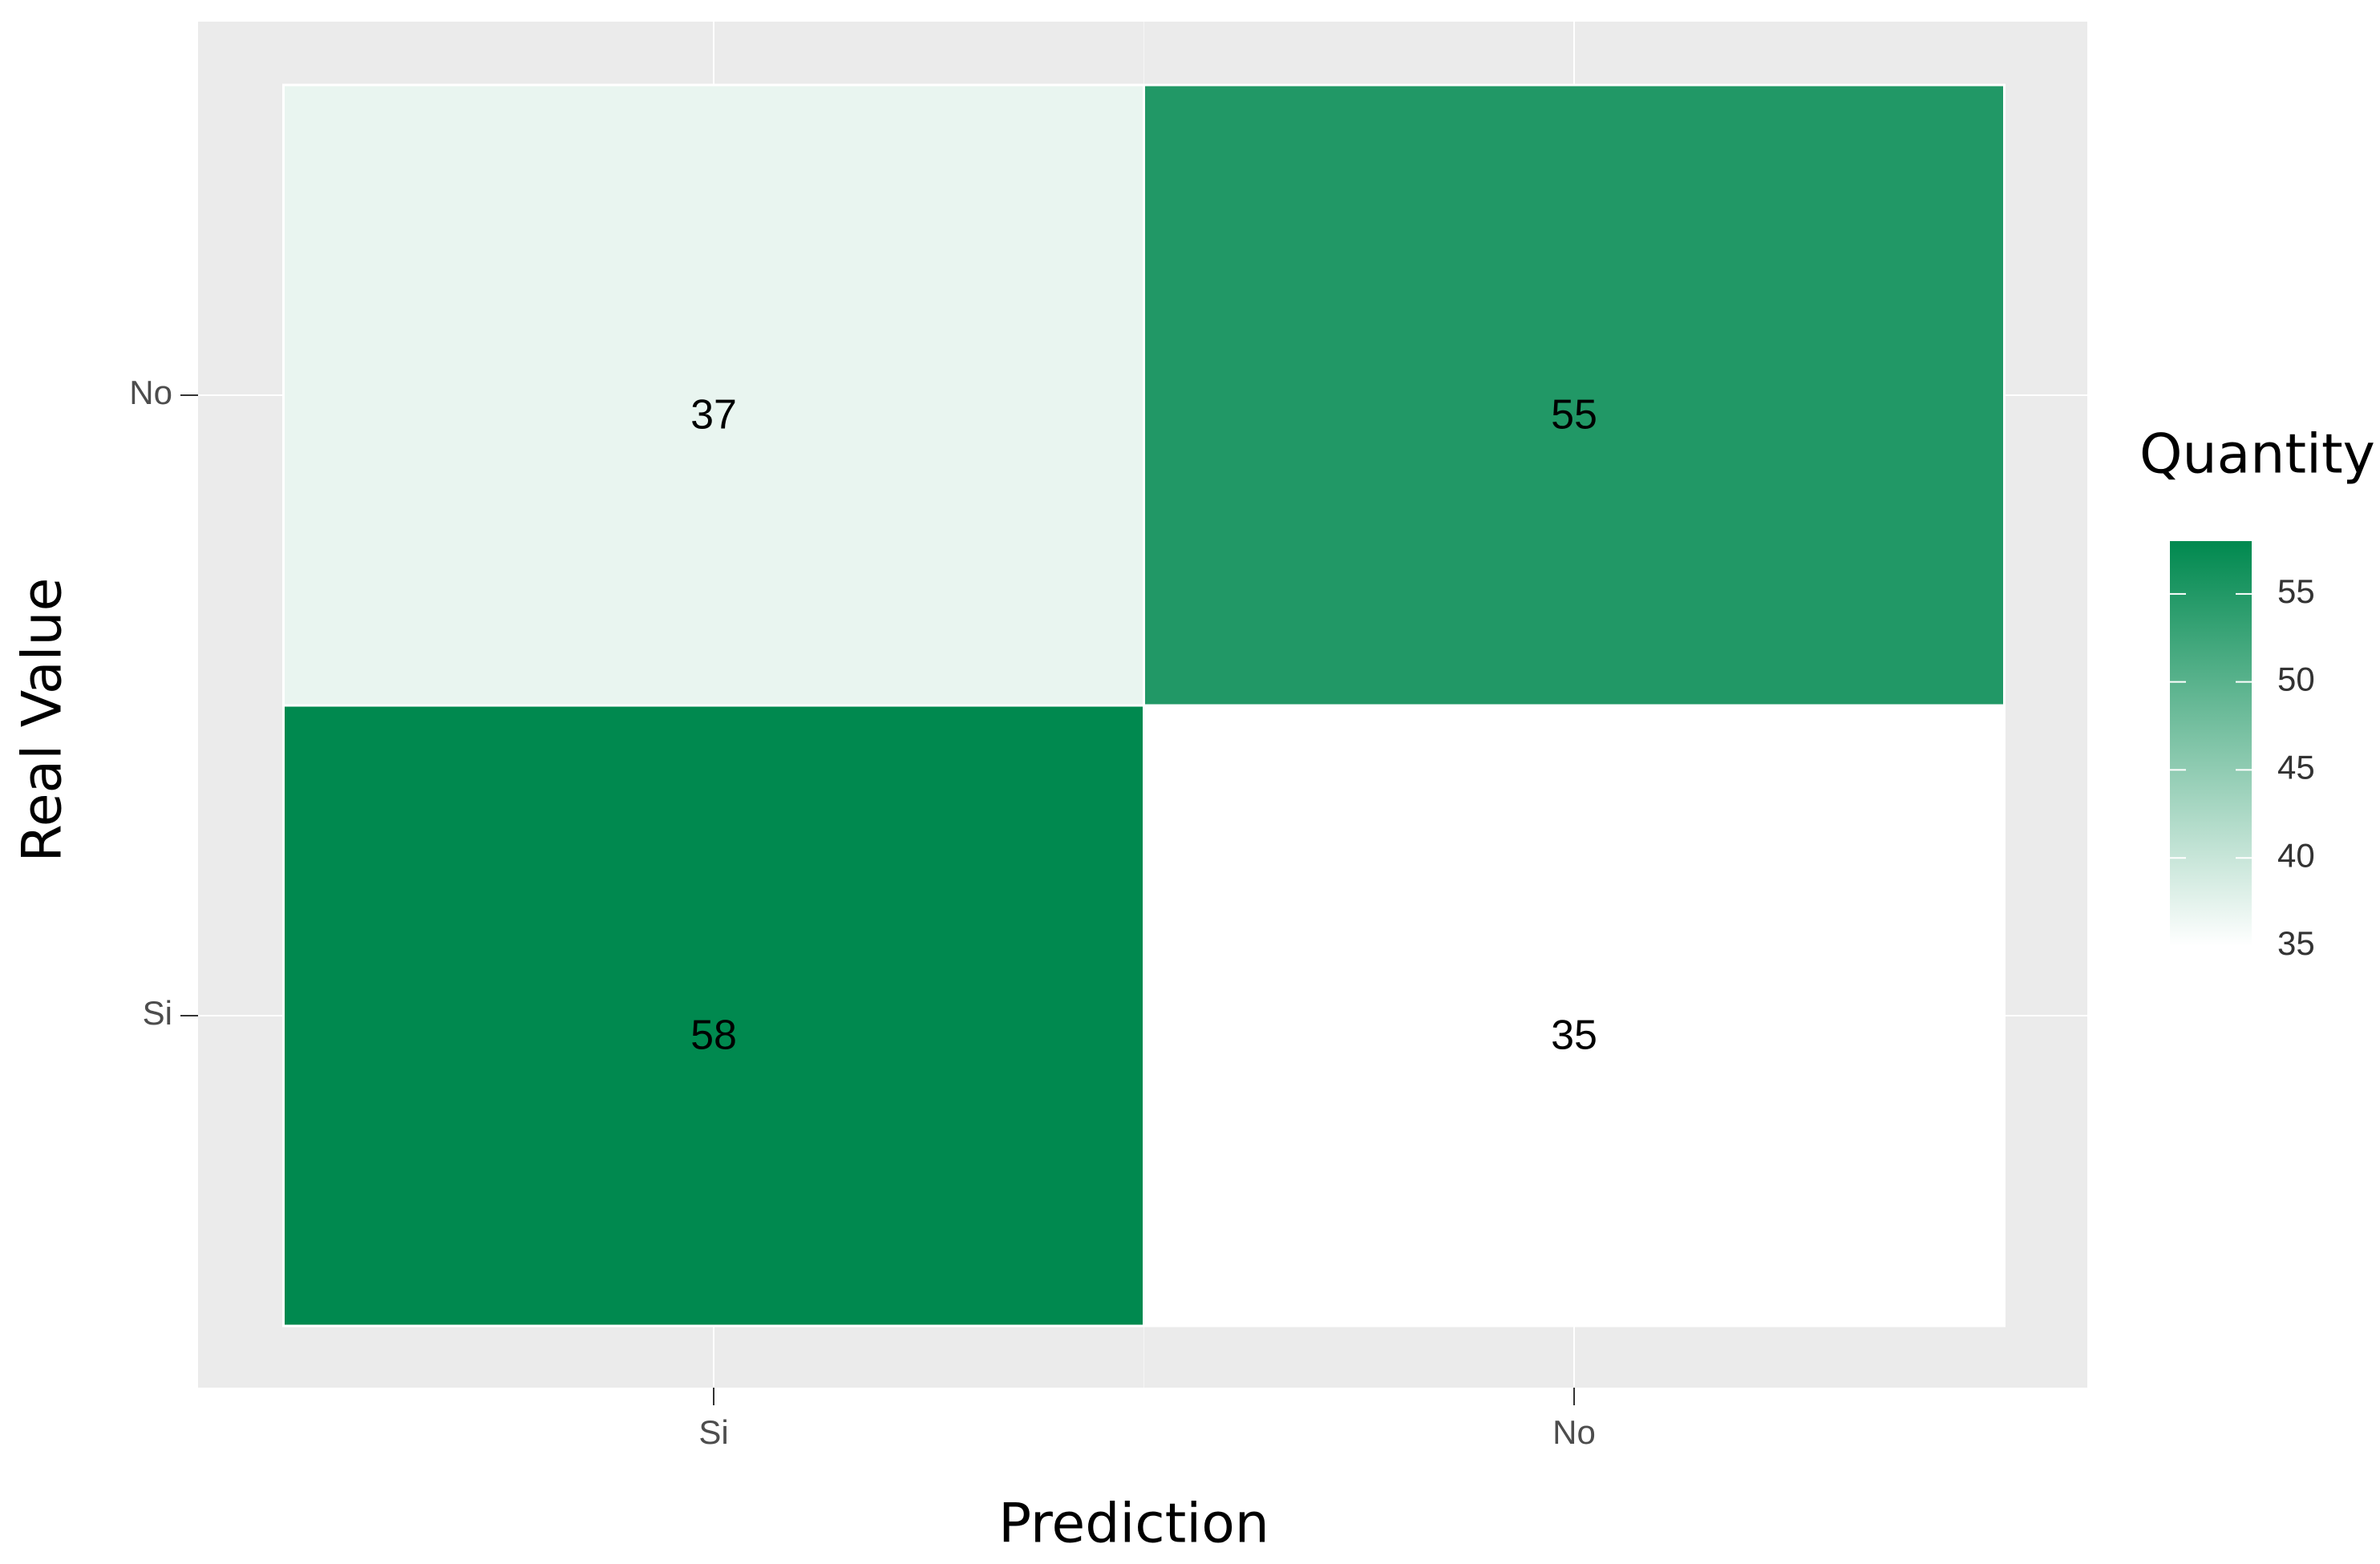 The image size is (2380, 1564). Describe the element at coordinates (2296, 679) in the screenshot. I see `legend-tick-label: 50` at that location.